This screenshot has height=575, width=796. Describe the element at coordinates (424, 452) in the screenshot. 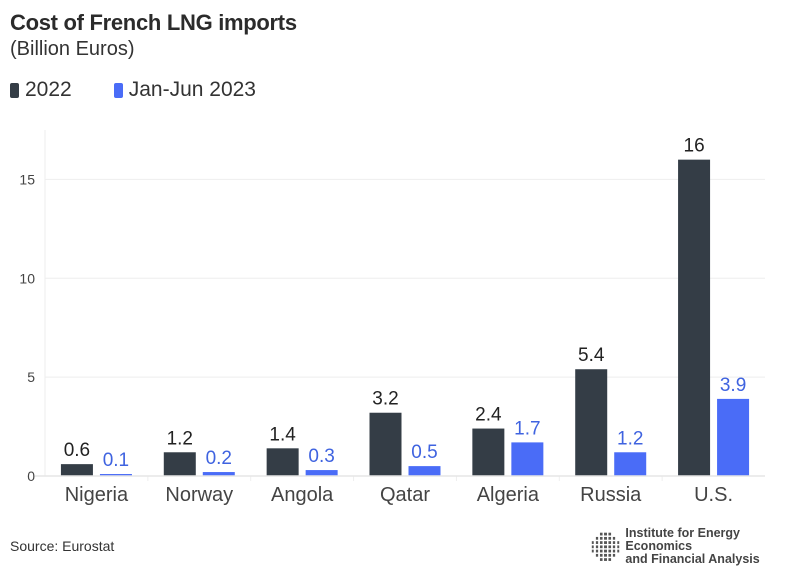

I see `data-label: 0.5` at that location.